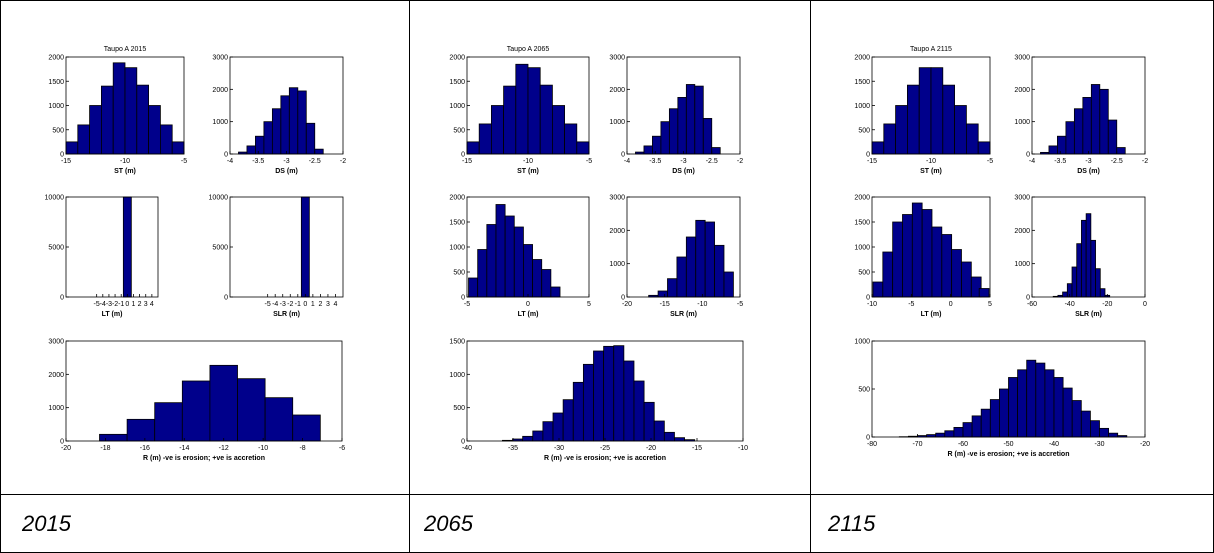  Describe the element at coordinates (1008, 444) in the screenshot. I see `x-tick-label: -50` at that location.